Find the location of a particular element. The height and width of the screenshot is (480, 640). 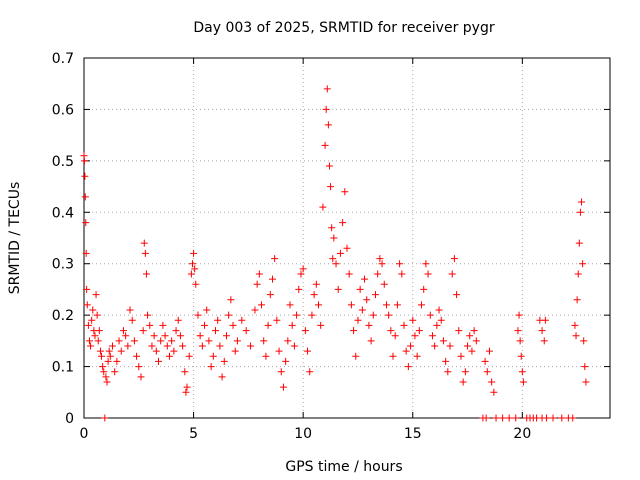

y-tick-label: 0.3 is located at coordinates (63, 265).